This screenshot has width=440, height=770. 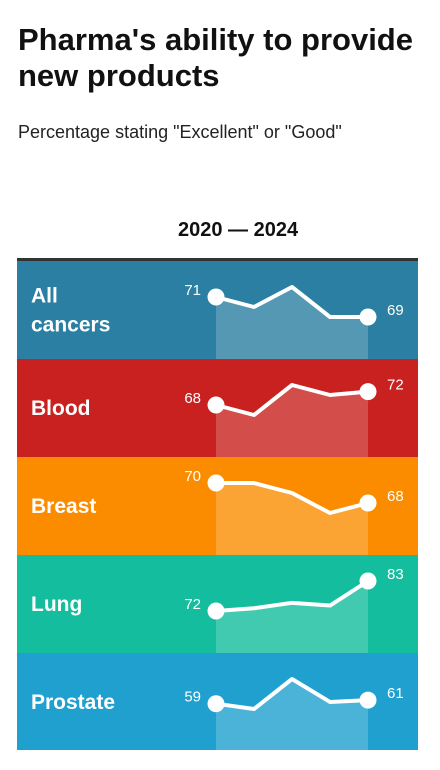 What do you see at coordinates (192, 697) in the screenshot?
I see `start-value-prostate: 59` at bounding box center [192, 697].